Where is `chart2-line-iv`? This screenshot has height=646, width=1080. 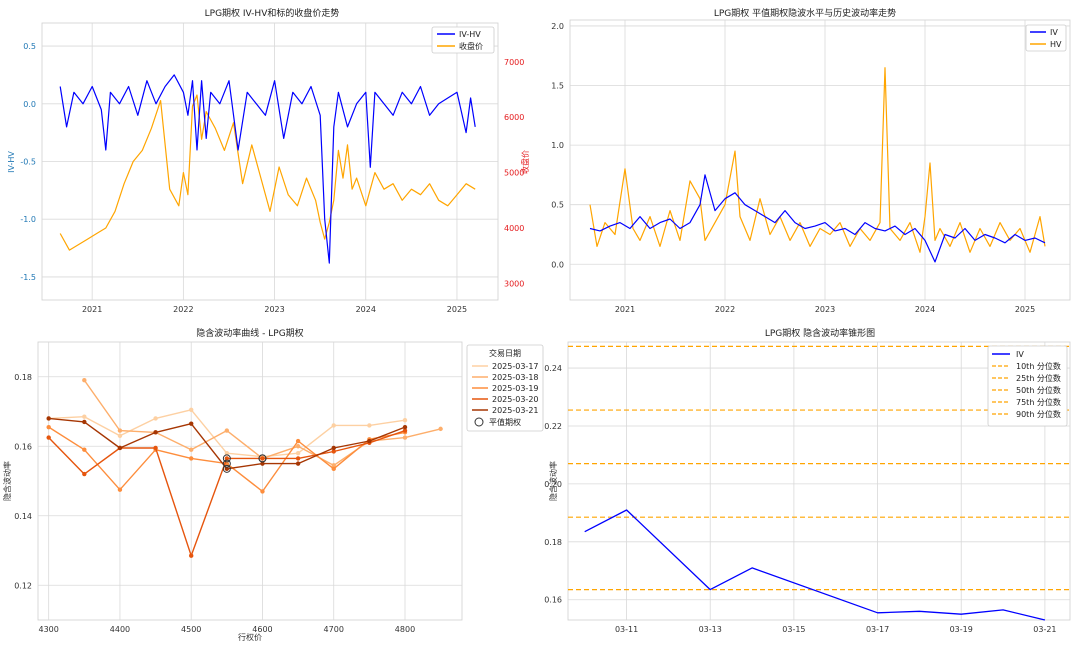
chart2-line-iv is located at coordinates (817, 218).